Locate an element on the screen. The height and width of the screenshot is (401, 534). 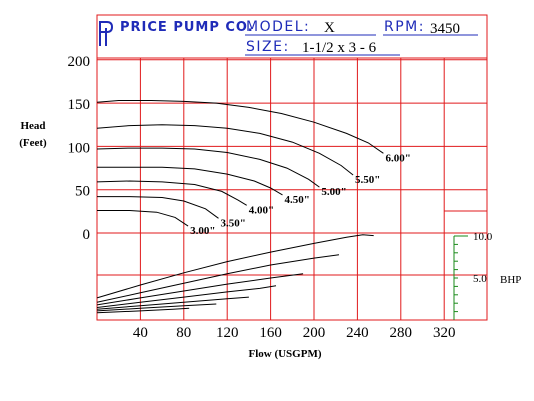
x-tick-label: 40 is located at coordinates (140, 333).